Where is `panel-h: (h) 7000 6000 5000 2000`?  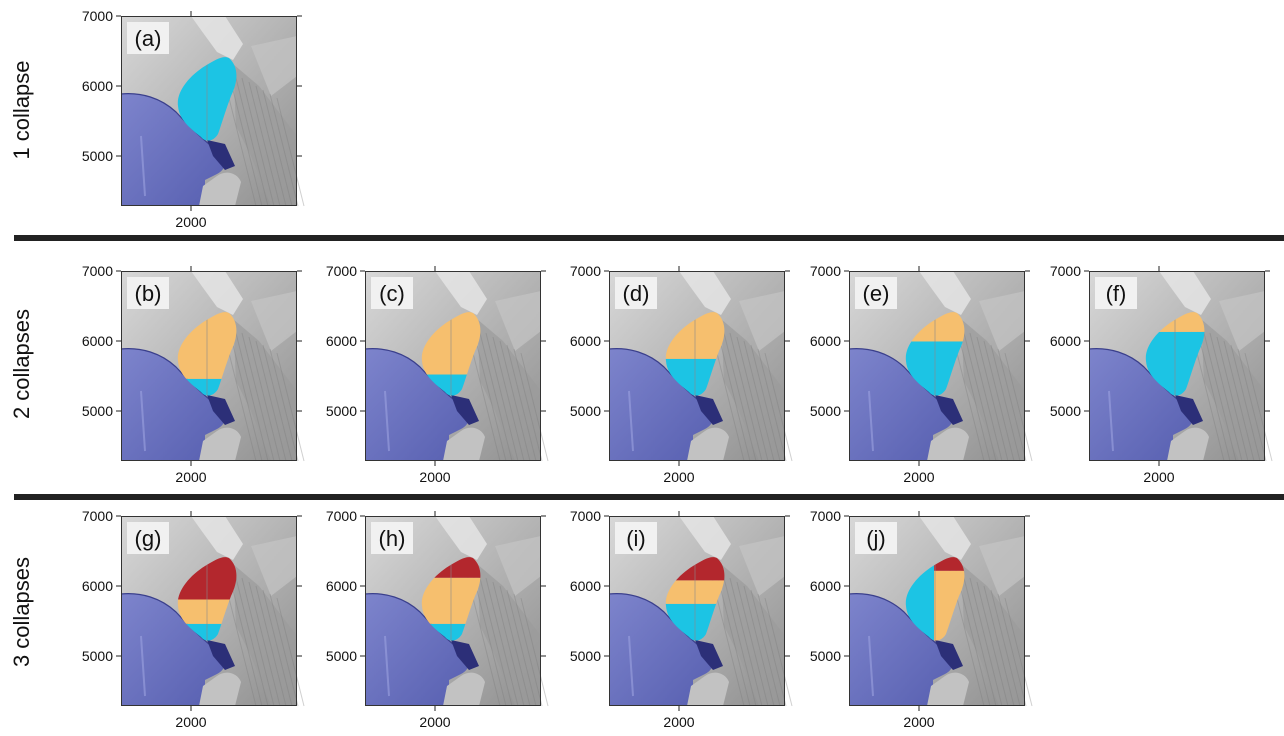
panel-h: (h) 7000 6000 5000 2000 is located at coordinates (437, 619).